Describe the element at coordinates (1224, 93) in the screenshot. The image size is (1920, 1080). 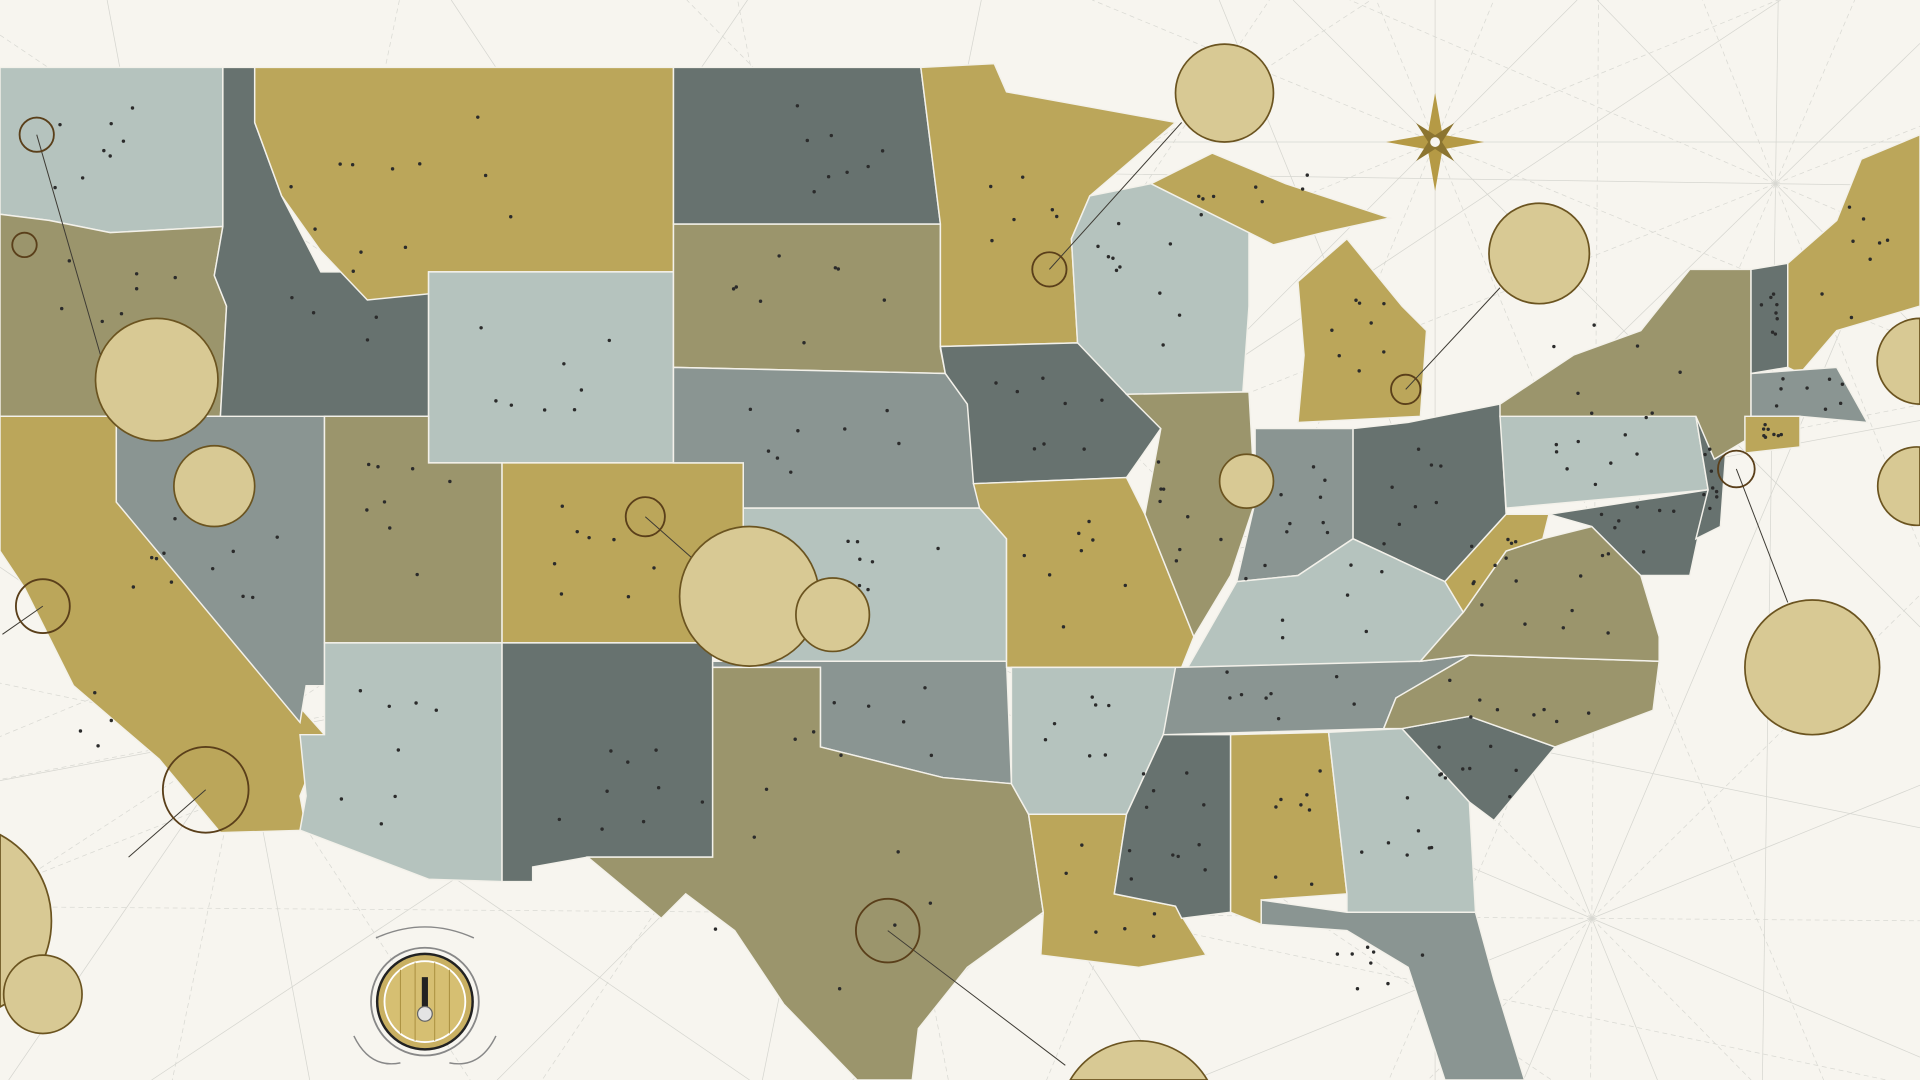
I see `inset-minneapolis` at that location.